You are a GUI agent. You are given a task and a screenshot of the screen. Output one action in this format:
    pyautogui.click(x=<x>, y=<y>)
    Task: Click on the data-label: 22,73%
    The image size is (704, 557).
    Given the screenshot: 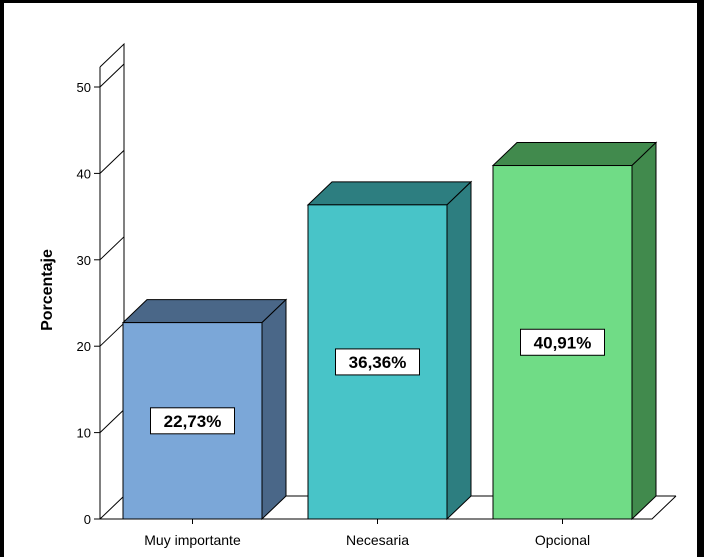 What is the action you would take?
    pyautogui.click(x=192, y=421)
    